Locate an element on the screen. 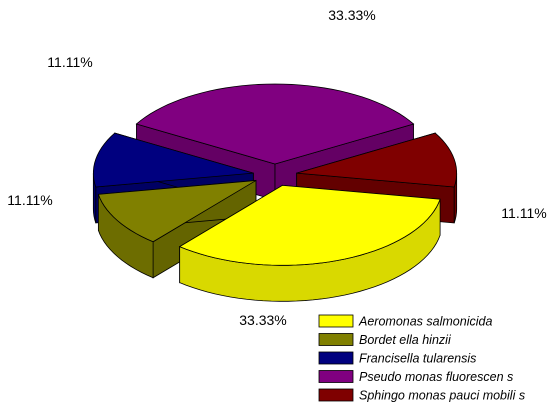 This screenshot has height=411, width=550. legend-item-aeromonas-salmonicida: Aeromonas salmonicida is located at coordinates (405, 321).